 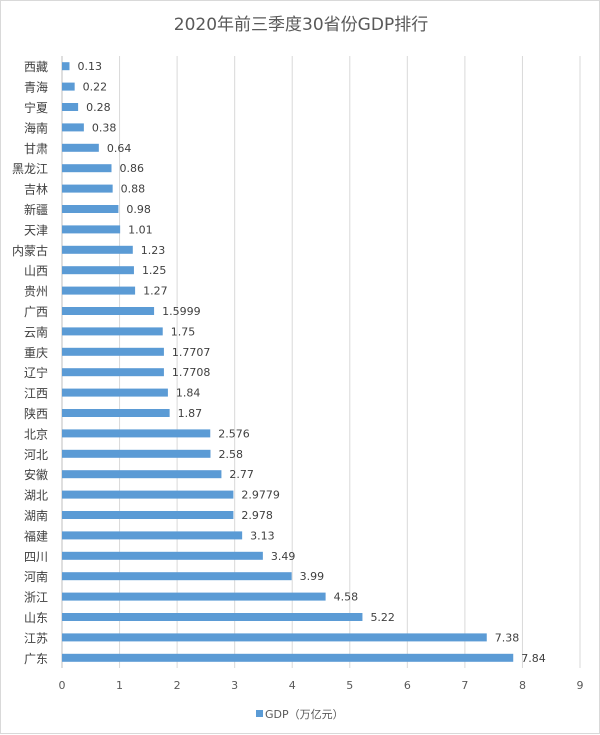 I want to click on category-label: 甘肃, so click(x=36, y=149).